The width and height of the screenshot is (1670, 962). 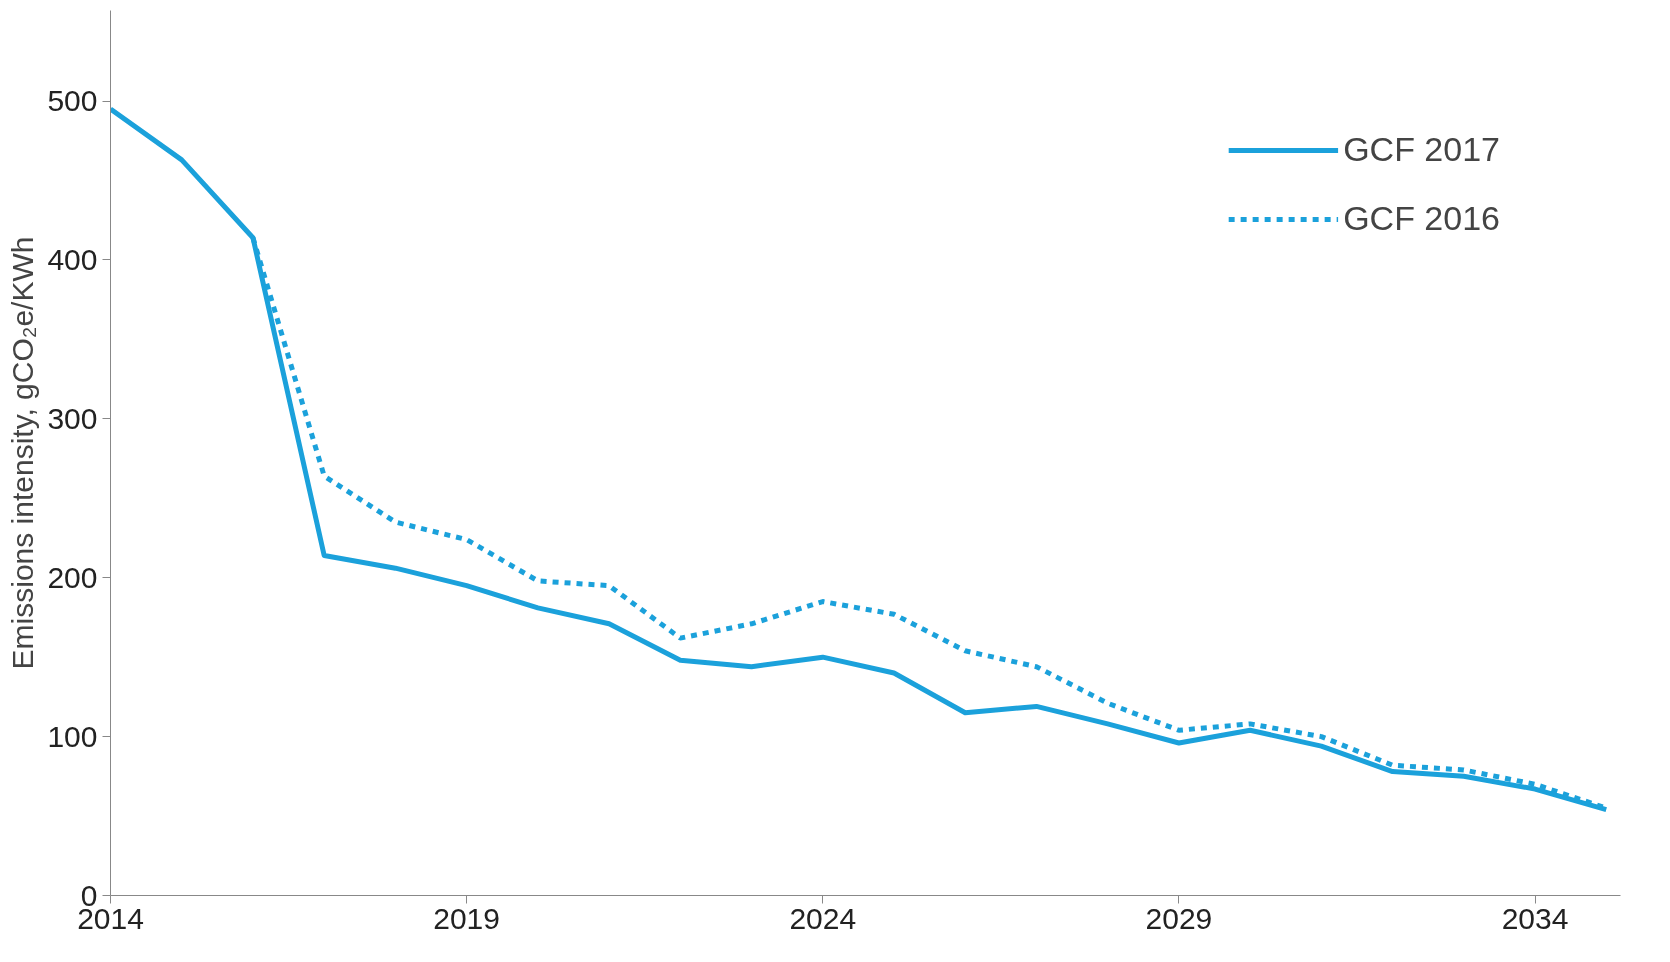 What do you see at coordinates (1535, 918) in the screenshot?
I see `x-tick-label: 2034` at bounding box center [1535, 918].